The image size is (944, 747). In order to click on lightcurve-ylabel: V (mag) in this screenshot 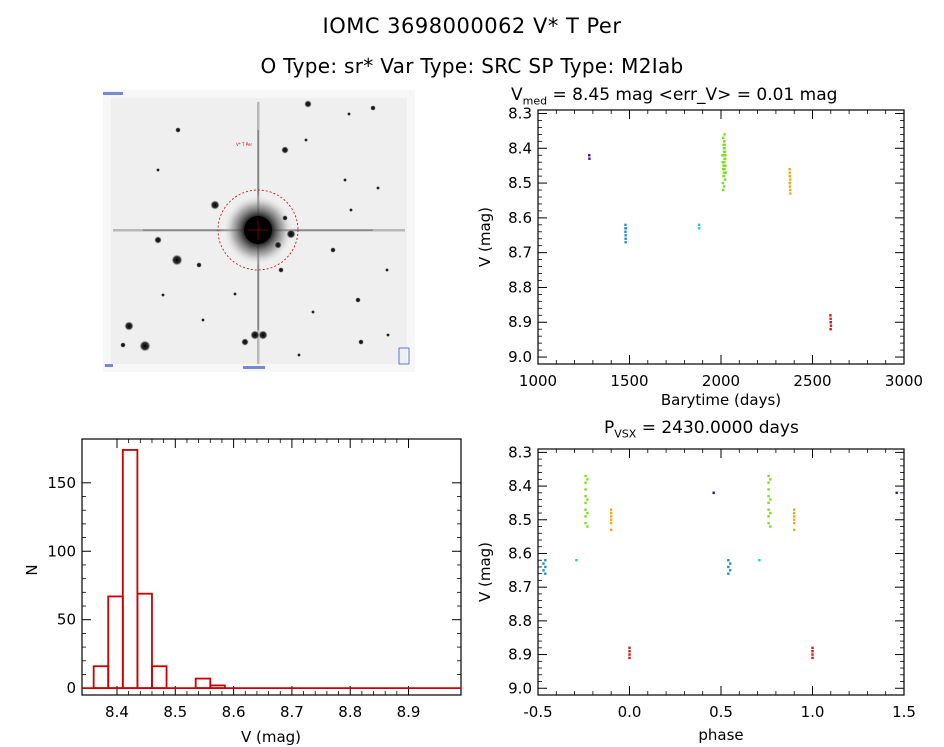, I will do `click(485, 237)`.